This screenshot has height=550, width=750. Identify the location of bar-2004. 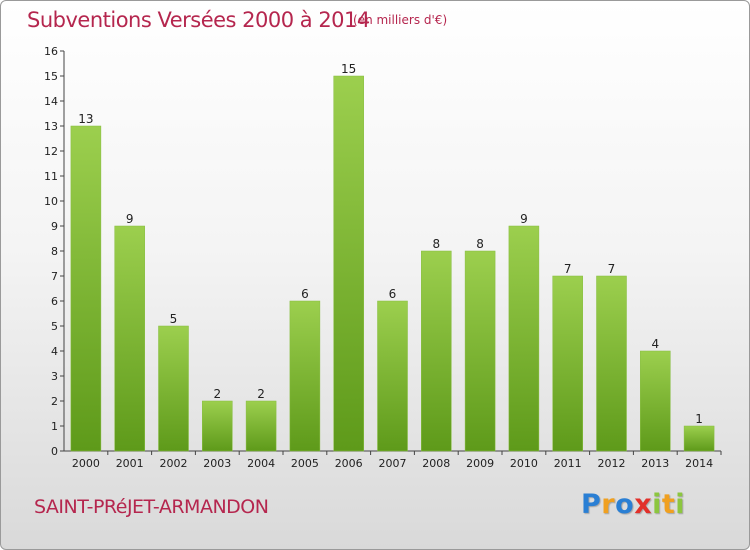
(261, 426).